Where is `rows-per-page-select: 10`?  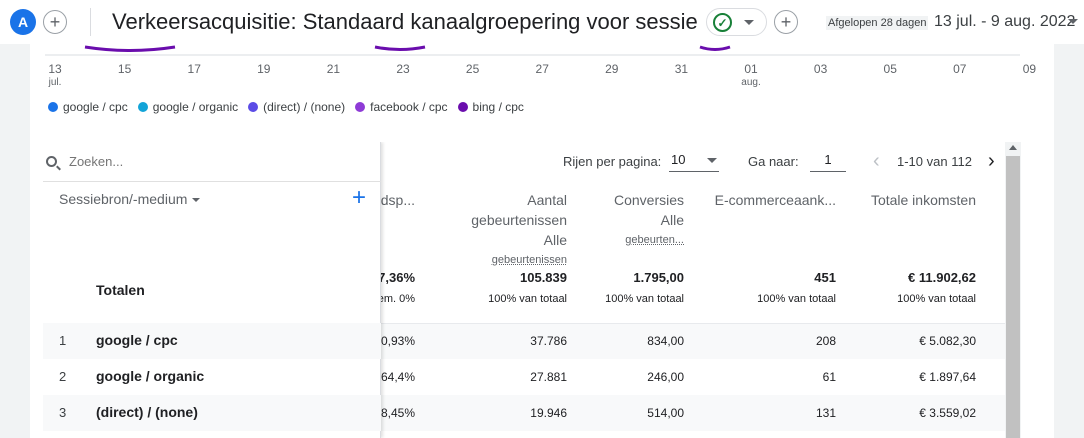 rows-per-page-select: 10 is located at coordinates (694, 161).